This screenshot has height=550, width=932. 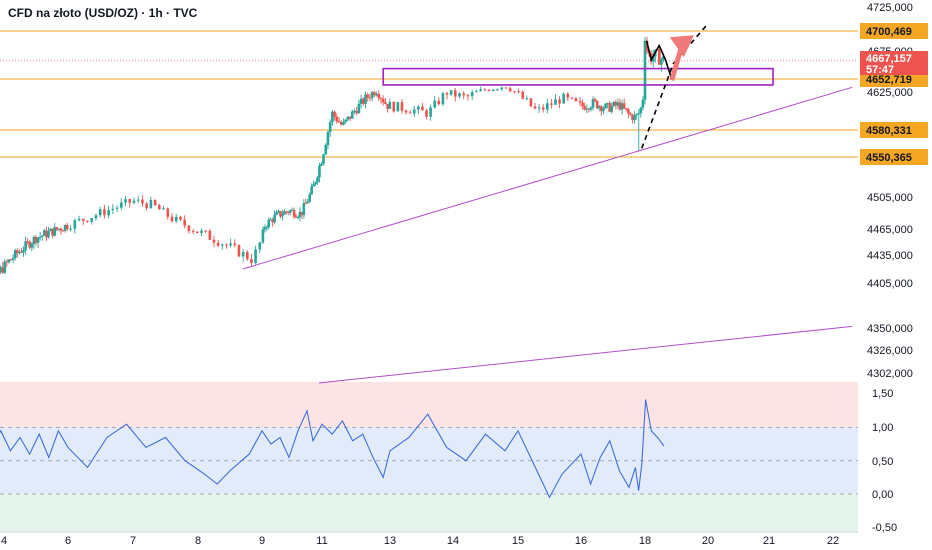 What do you see at coordinates (890, 351) in the screenshot?
I see `price-tick-label: 4326,000` at bounding box center [890, 351].